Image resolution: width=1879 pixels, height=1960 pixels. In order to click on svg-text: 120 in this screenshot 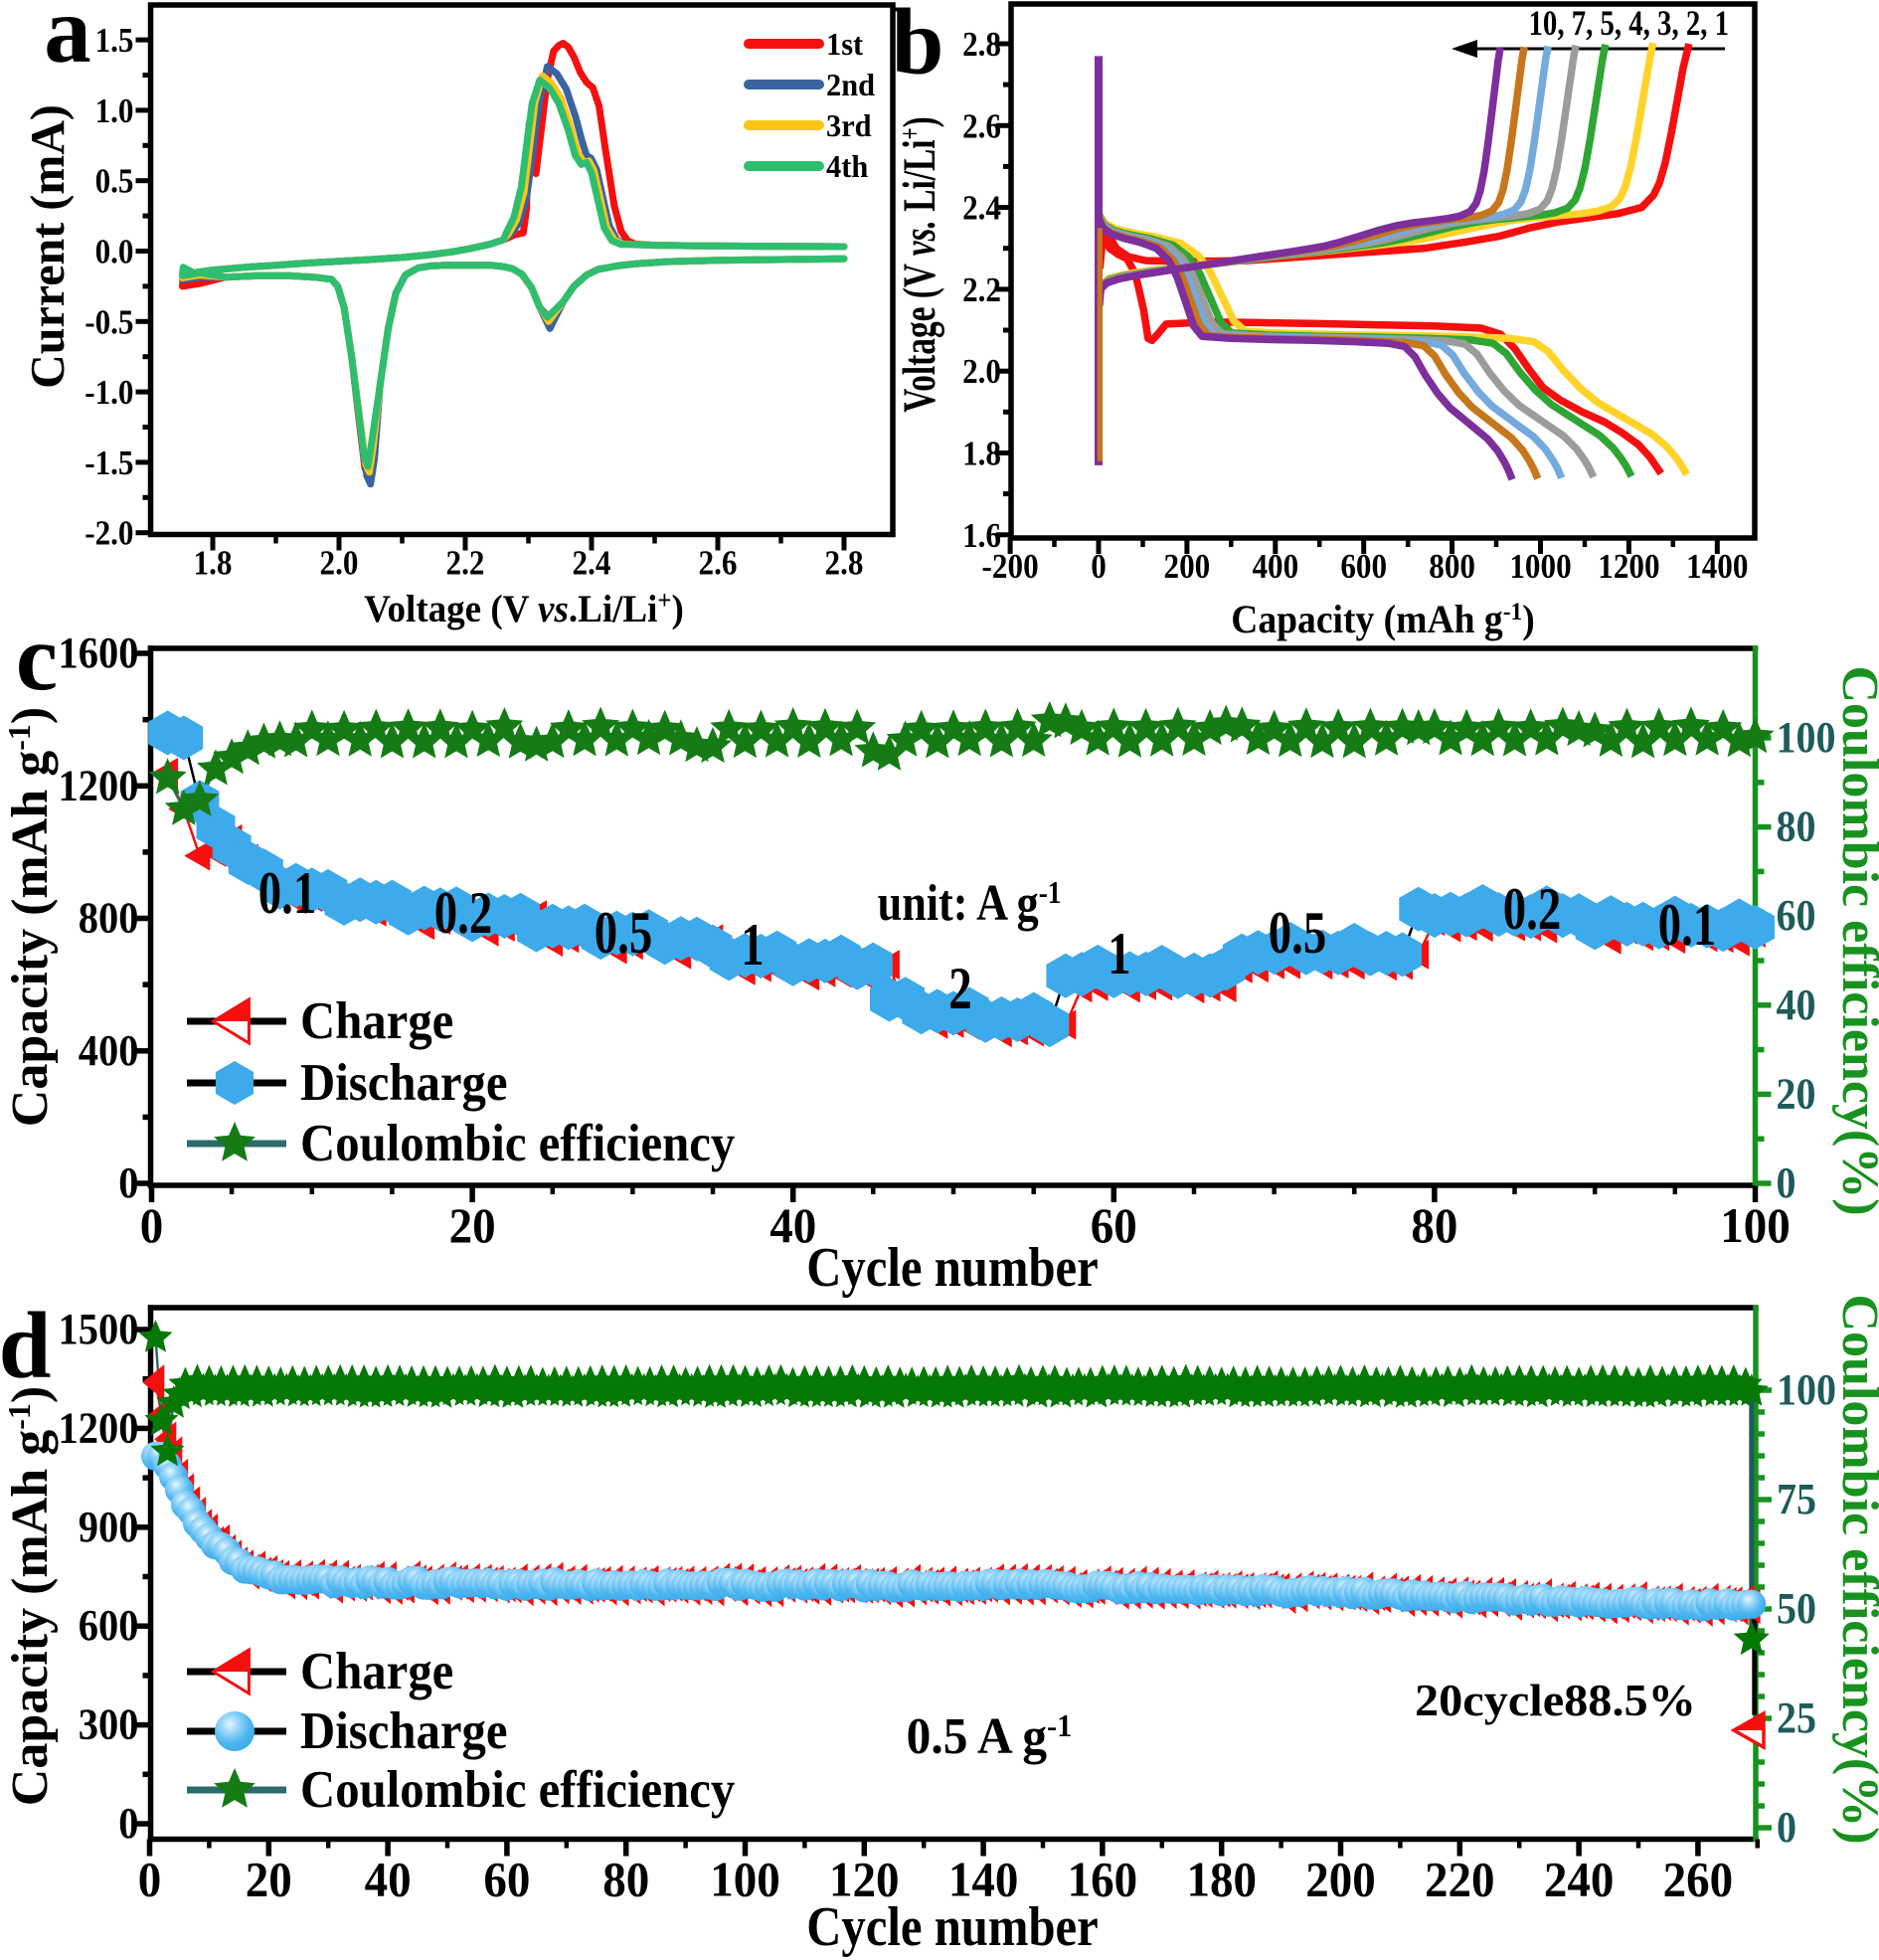, I will do `click(864, 1880)`.